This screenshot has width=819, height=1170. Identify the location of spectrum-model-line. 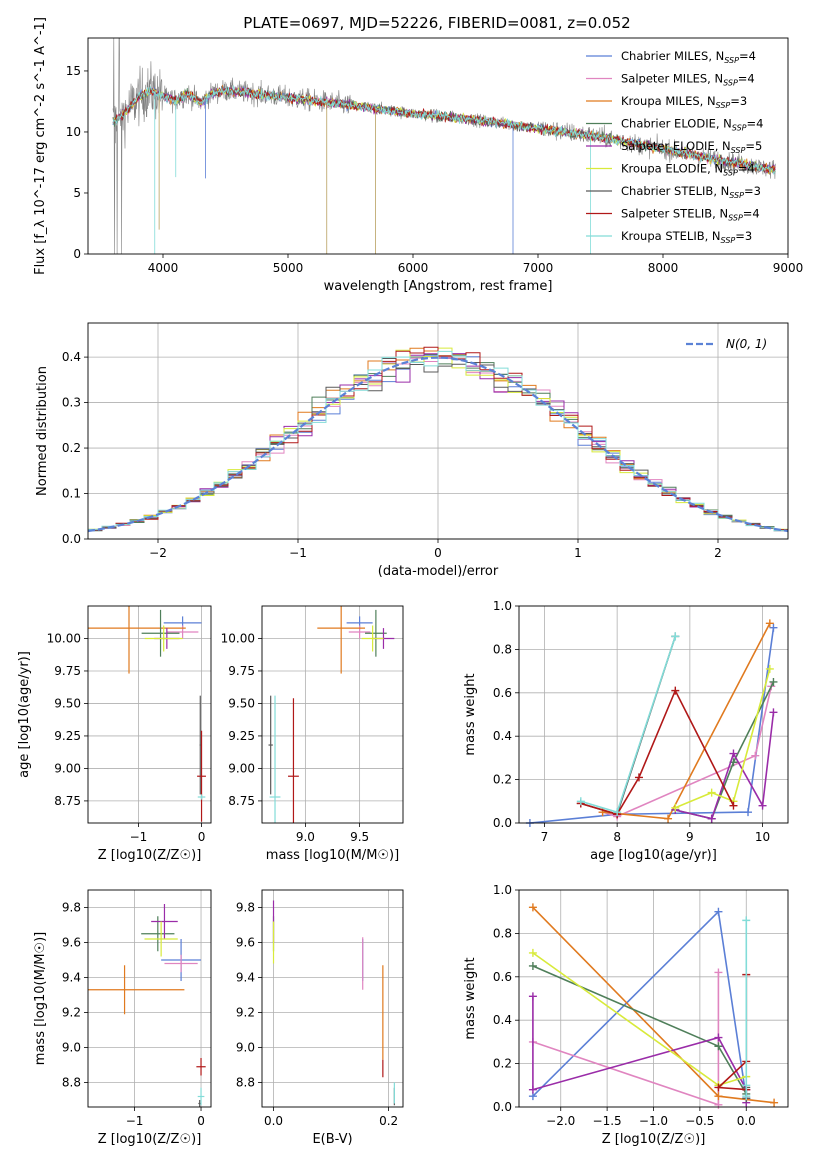
(444, 129).